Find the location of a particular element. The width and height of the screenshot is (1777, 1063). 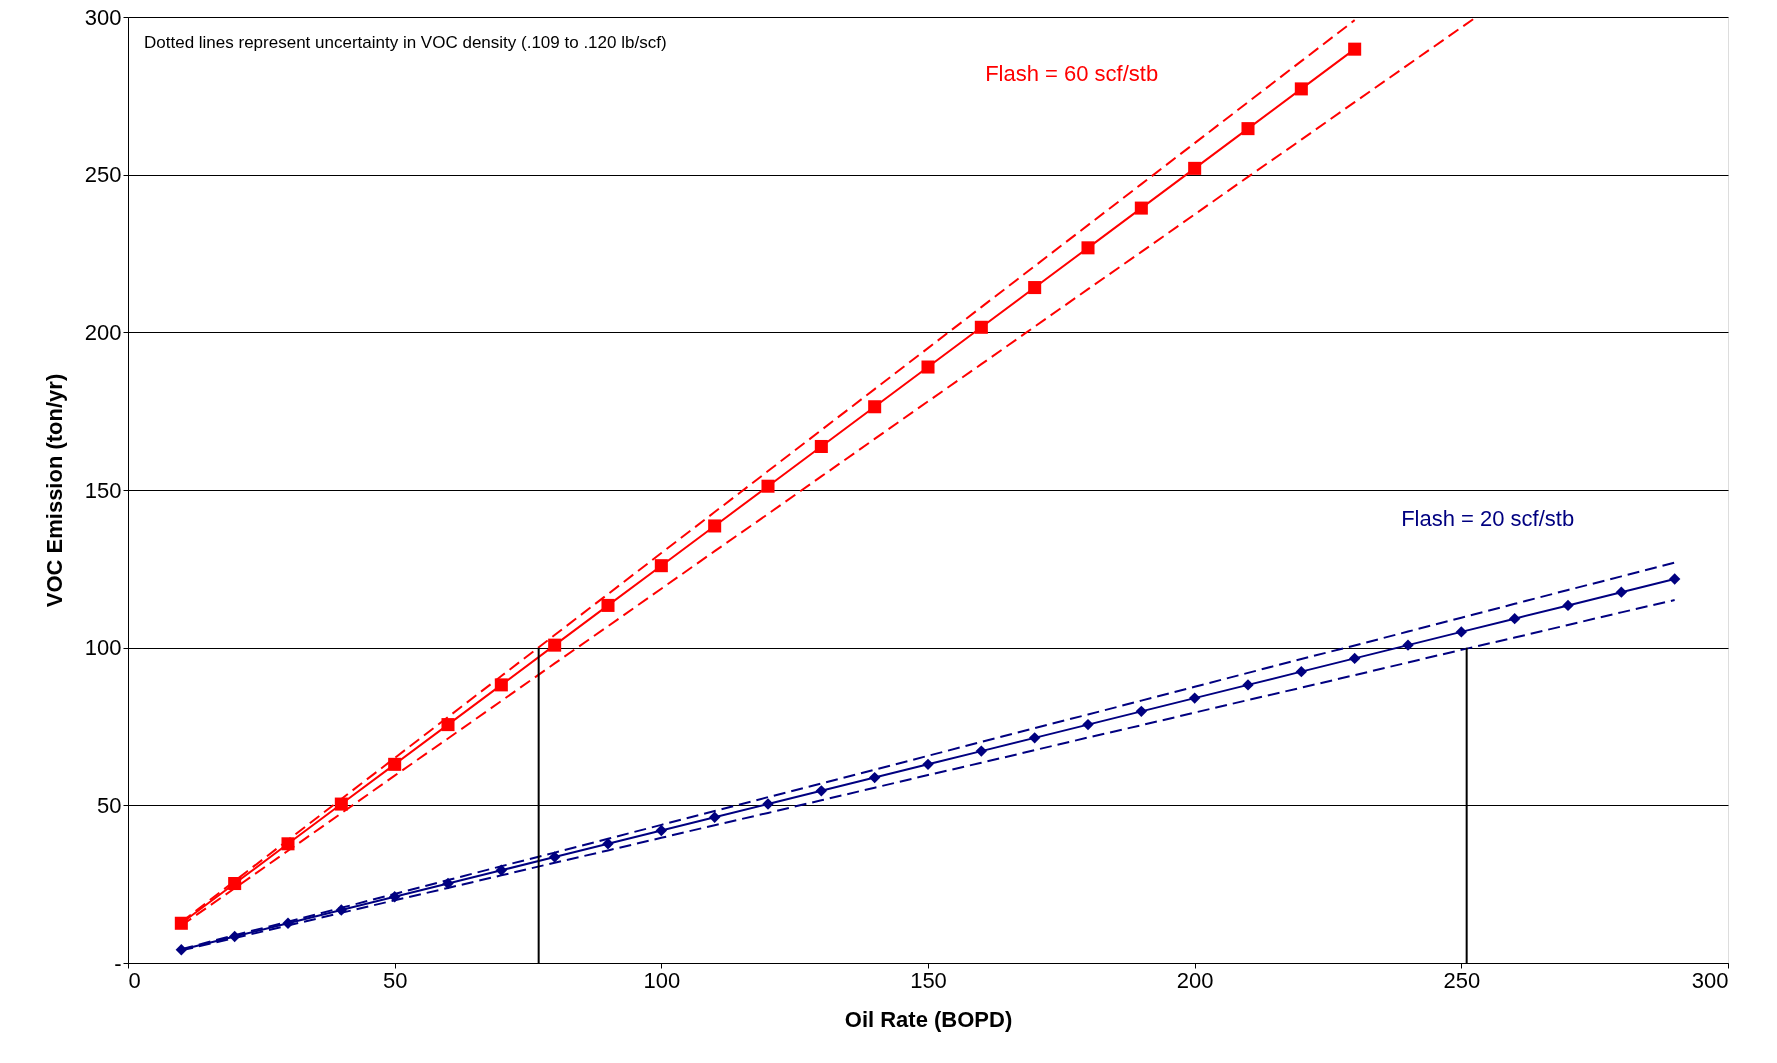

annotation: Dotted lines represent uncertainty in VOC density (.109 to .120 lb/scf) is located at coordinates (405, 42).